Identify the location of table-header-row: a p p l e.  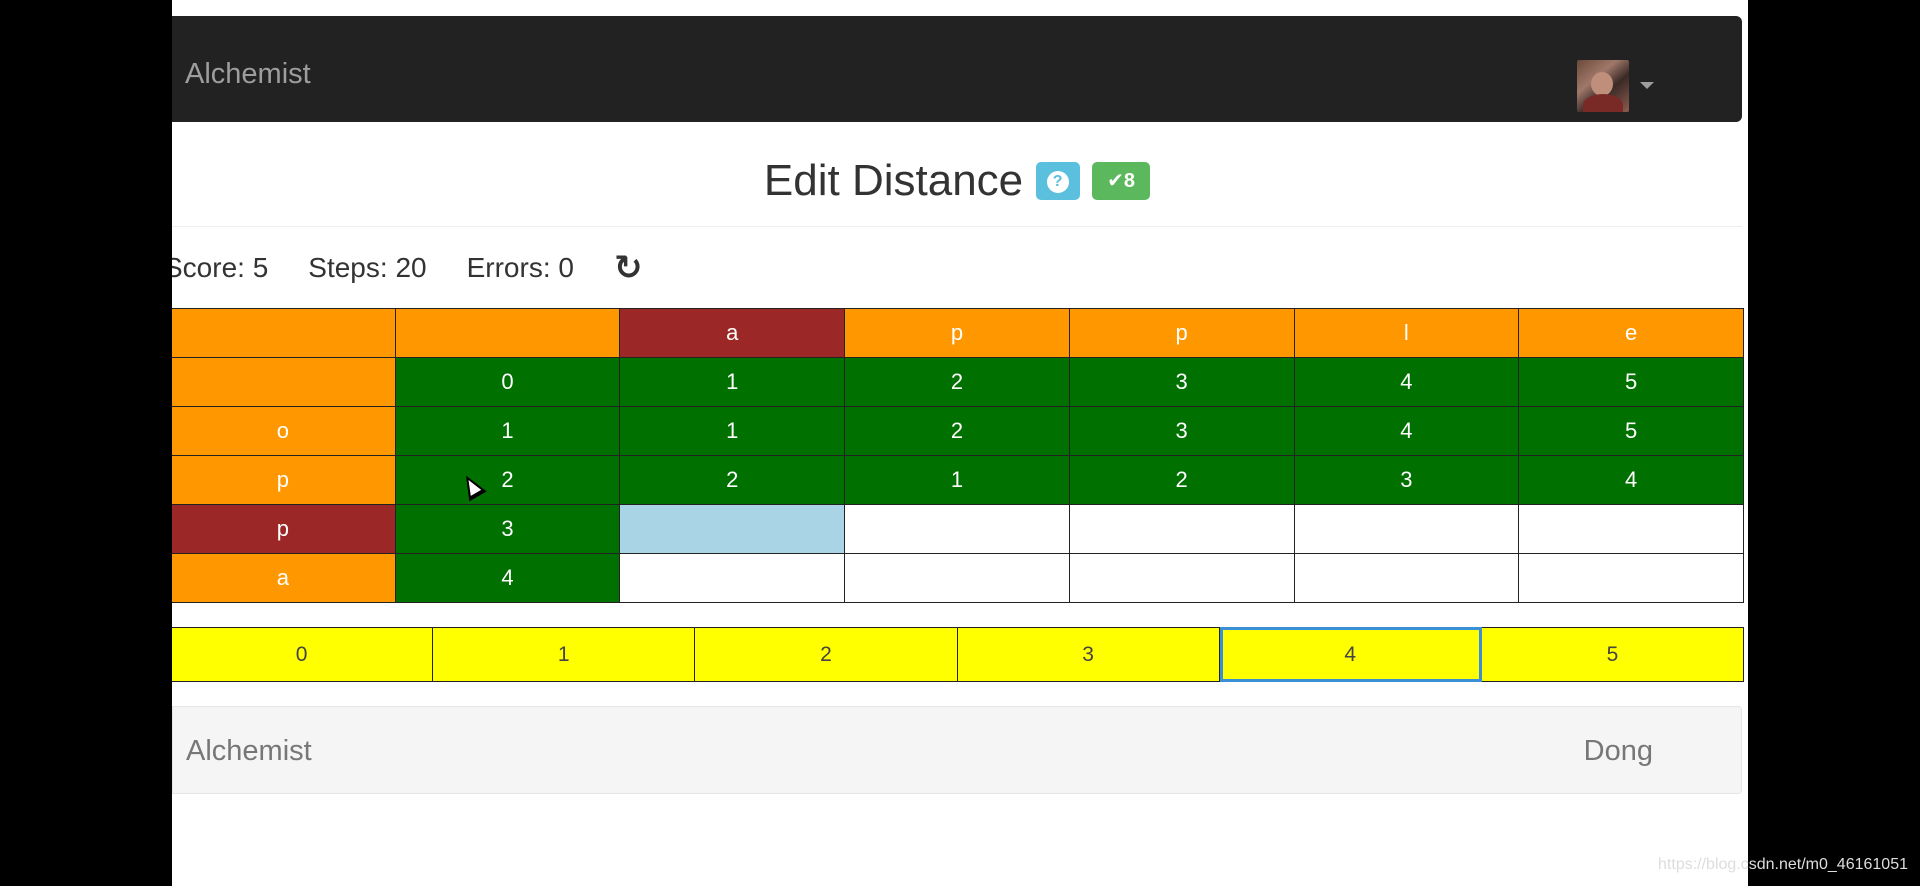
(958, 333).